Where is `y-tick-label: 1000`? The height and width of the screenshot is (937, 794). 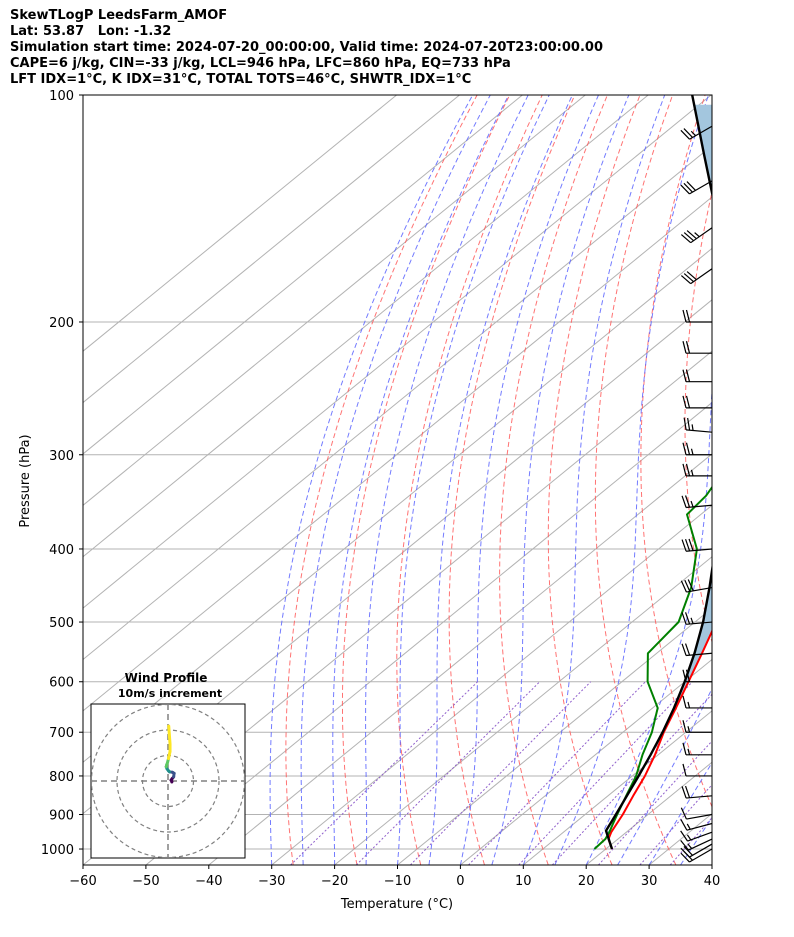 y-tick-label: 1000 is located at coordinates (57, 850).